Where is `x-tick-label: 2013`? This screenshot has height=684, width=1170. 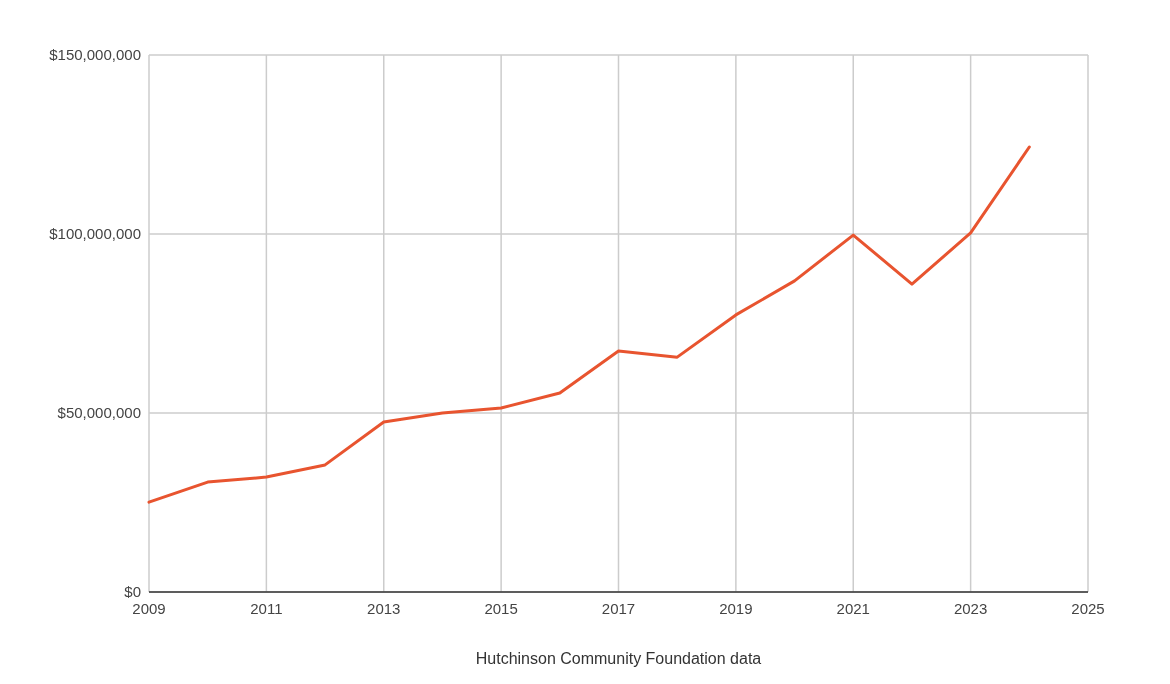 x-tick-label: 2013 is located at coordinates (384, 608).